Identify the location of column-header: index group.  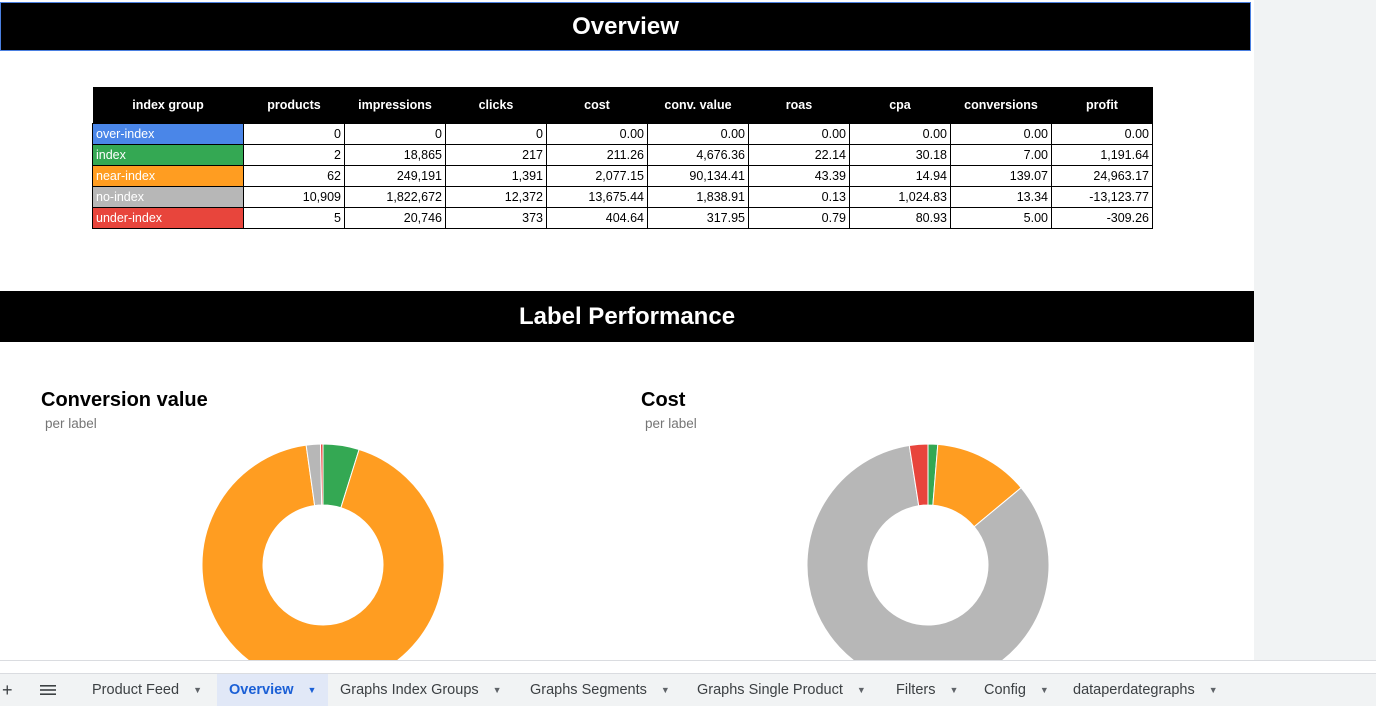
(168, 105).